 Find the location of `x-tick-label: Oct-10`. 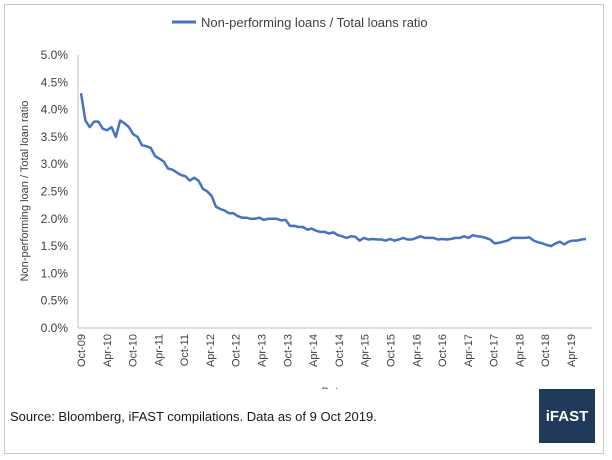

x-tick-label: Oct-10 is located at coordinates (134, 350).